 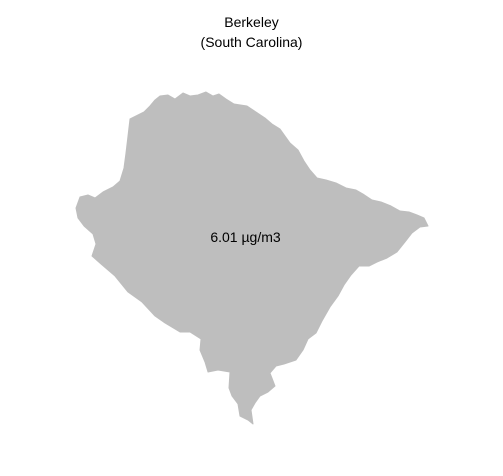 I want to click on county-value-label: 6.01 µg/m3, so click(x=251, y=237).